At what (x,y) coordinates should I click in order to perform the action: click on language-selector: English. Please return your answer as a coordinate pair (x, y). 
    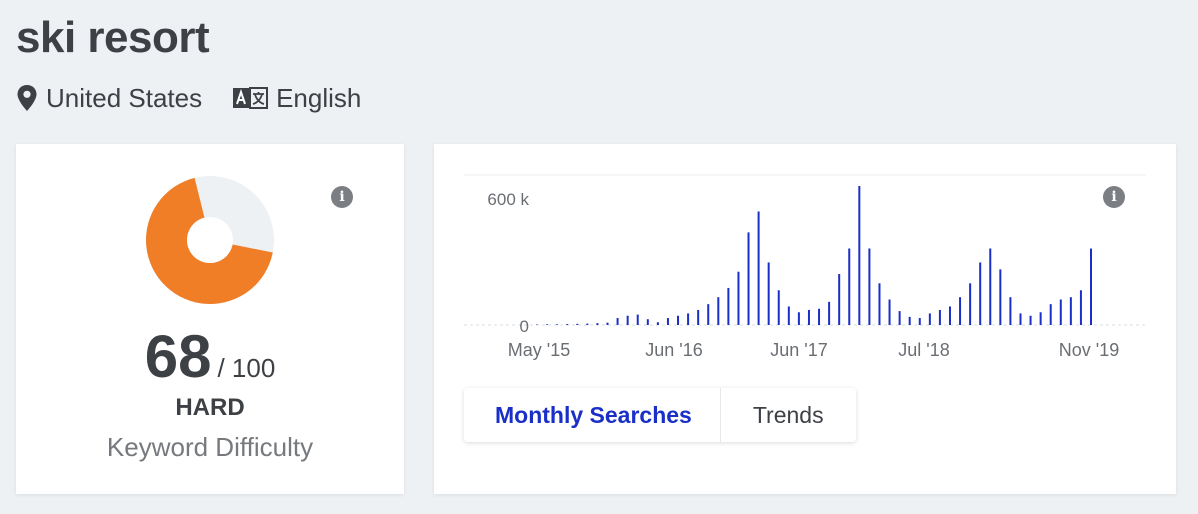
    Looking at the image, I should click on (296, 98).